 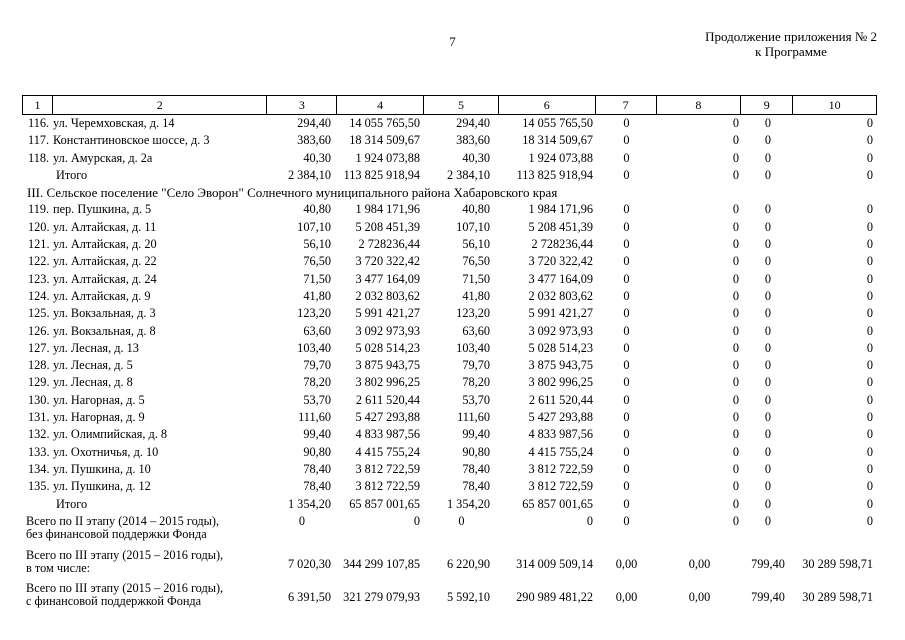 What do you see at coordinates (105, 278) in the screenshot?
I see `cell-col2: ул. Алтайская, д. 24` at bounding box center [105, 278].